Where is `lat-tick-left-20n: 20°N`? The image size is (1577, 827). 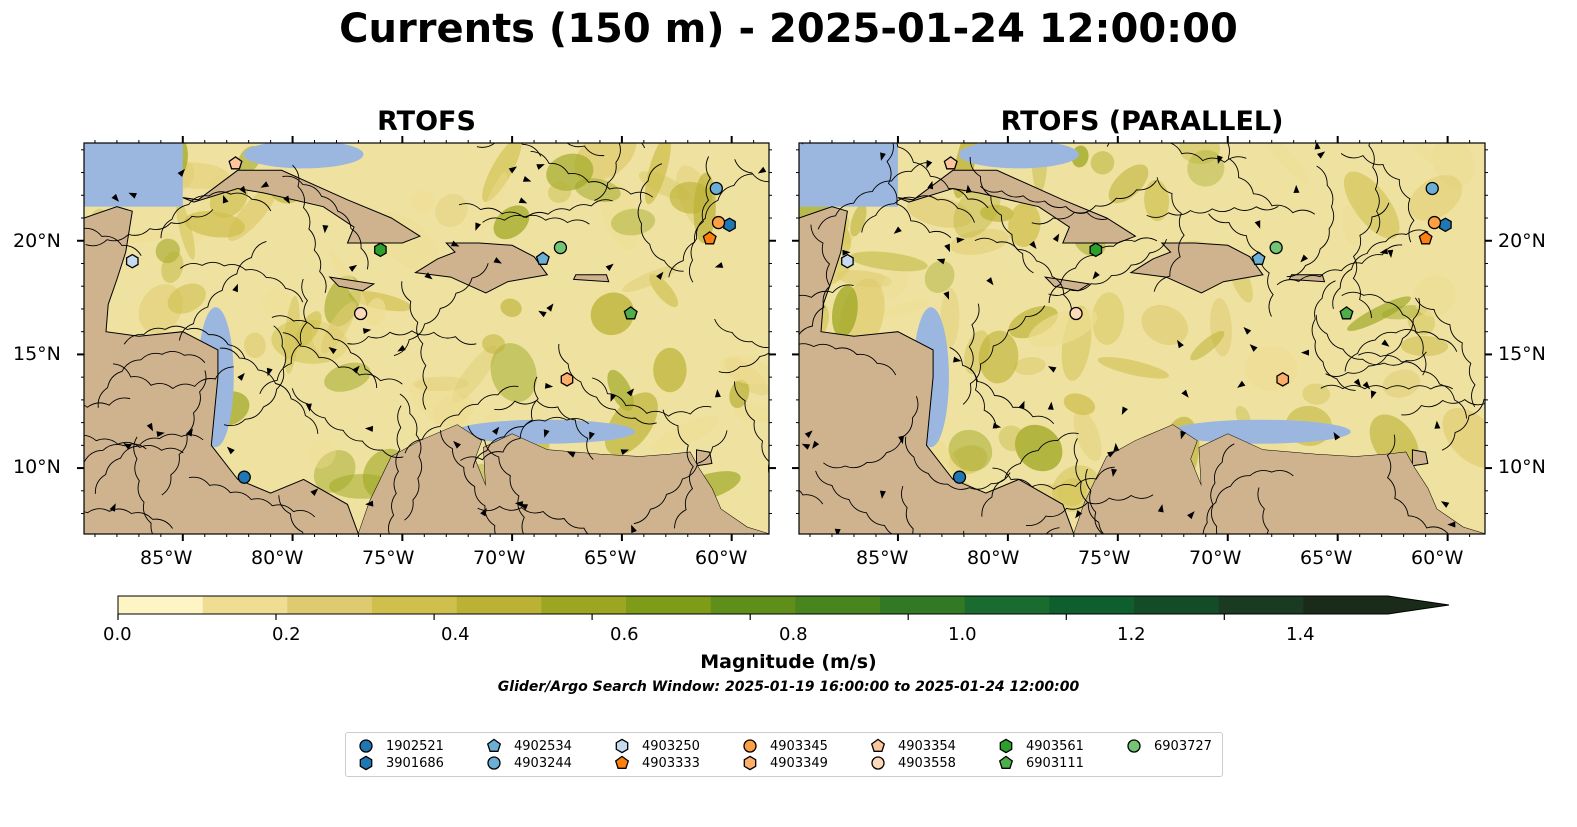
lat-tick-left-20n: 20°N is located at coordinates (37, 241).